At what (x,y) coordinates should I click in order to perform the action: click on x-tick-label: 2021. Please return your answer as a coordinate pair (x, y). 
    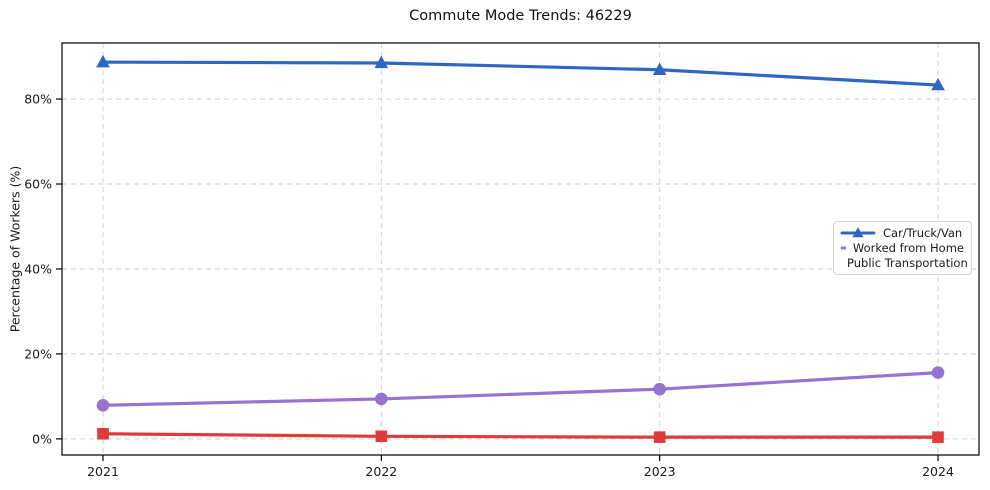
    Looking at the image, I should click on (103, 471).